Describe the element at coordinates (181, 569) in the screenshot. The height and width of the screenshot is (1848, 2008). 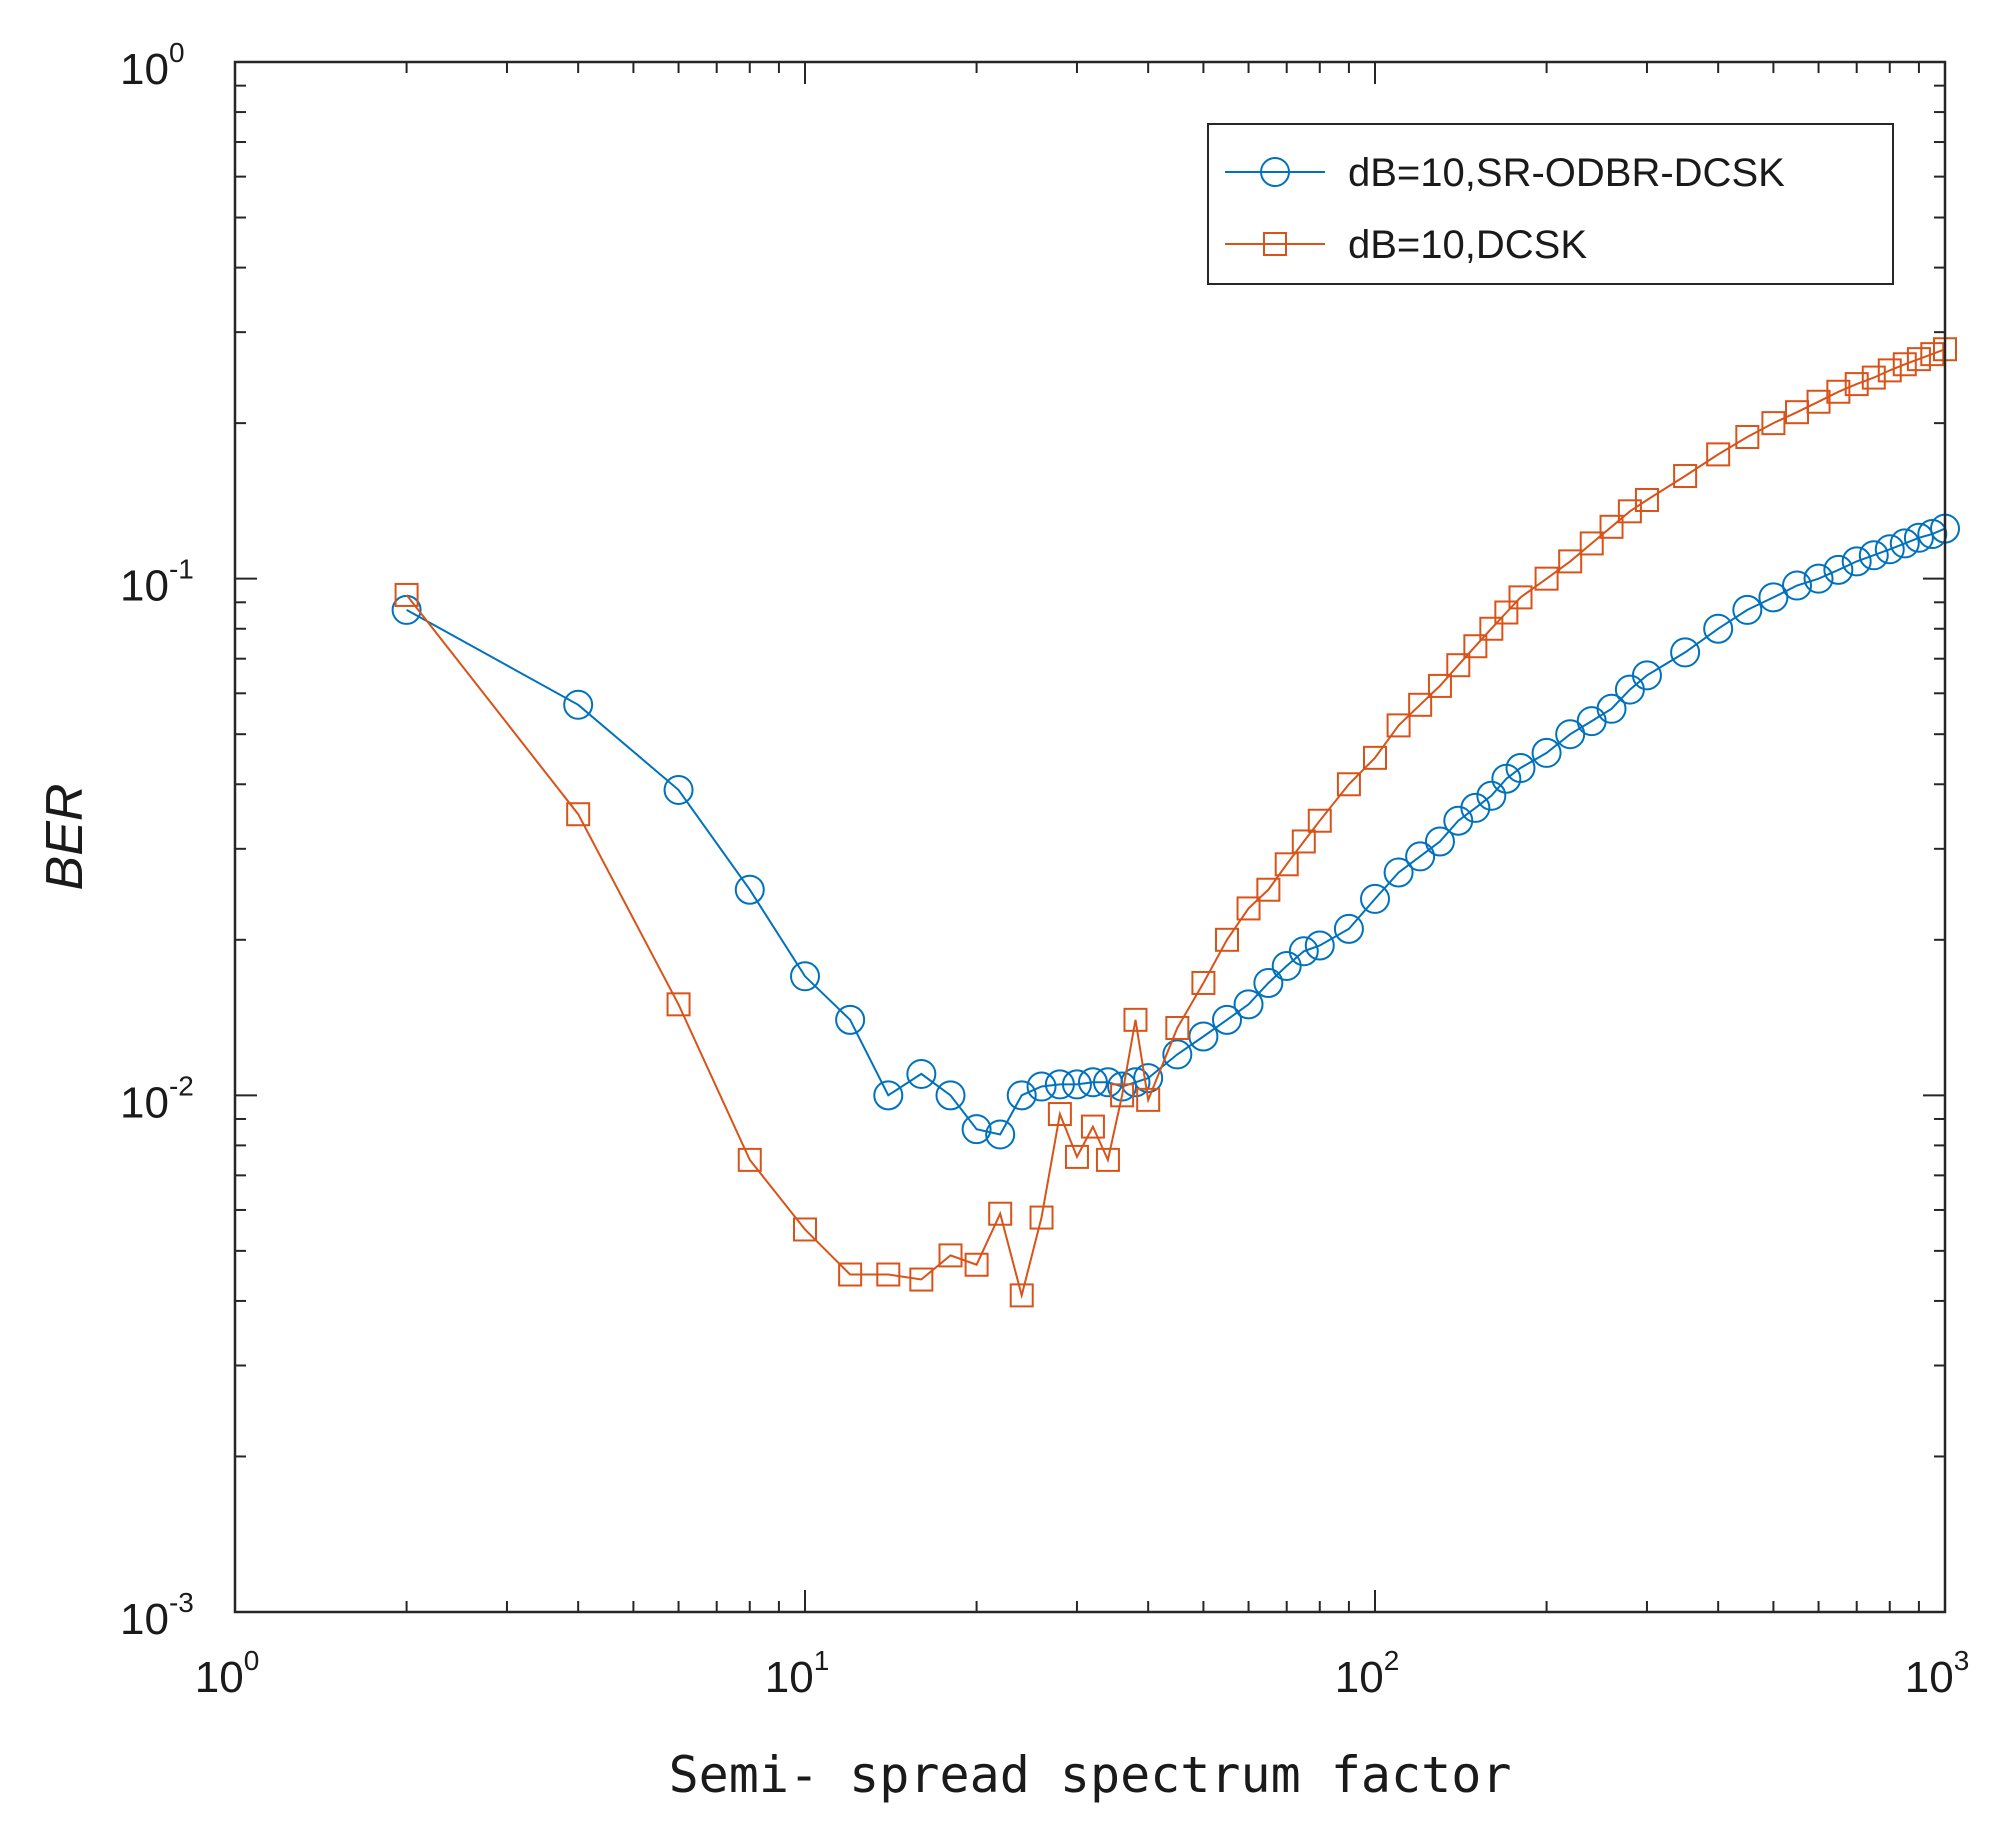
I see `y-tick-exponent: -1` at that location.